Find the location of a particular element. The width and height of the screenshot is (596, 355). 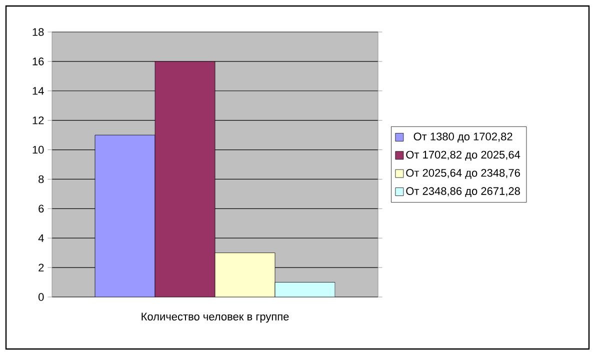

legend-label: От 2348,86 до 2671,28 is located at coordinates (463, 192).